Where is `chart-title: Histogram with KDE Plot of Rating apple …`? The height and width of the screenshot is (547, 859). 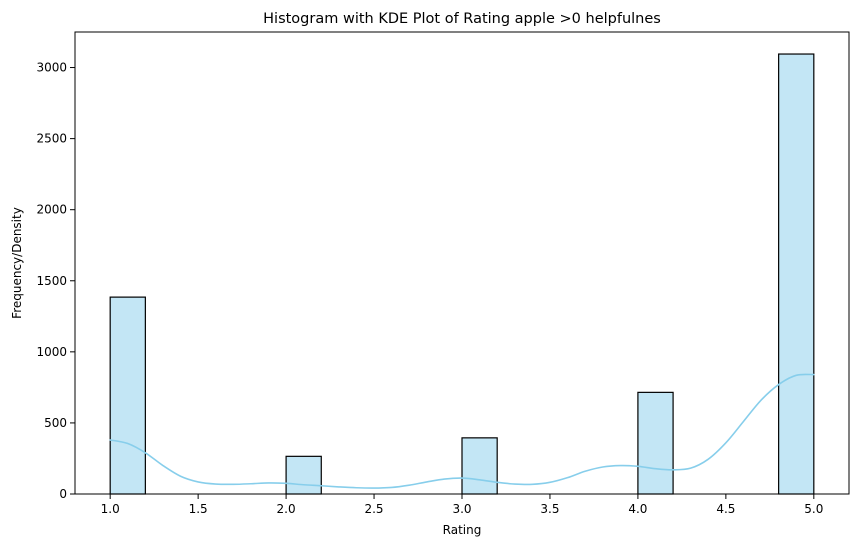
chart-title: Histogram with KDE Plot of Rating apple … is located at coordinates (462, 19).